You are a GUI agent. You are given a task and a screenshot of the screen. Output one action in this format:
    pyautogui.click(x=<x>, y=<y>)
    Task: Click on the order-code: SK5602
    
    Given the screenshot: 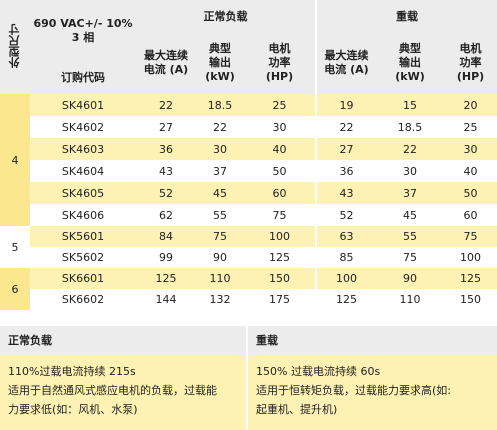 What is the action you would take?
    pyautogui.click(x=83, y=257)
    